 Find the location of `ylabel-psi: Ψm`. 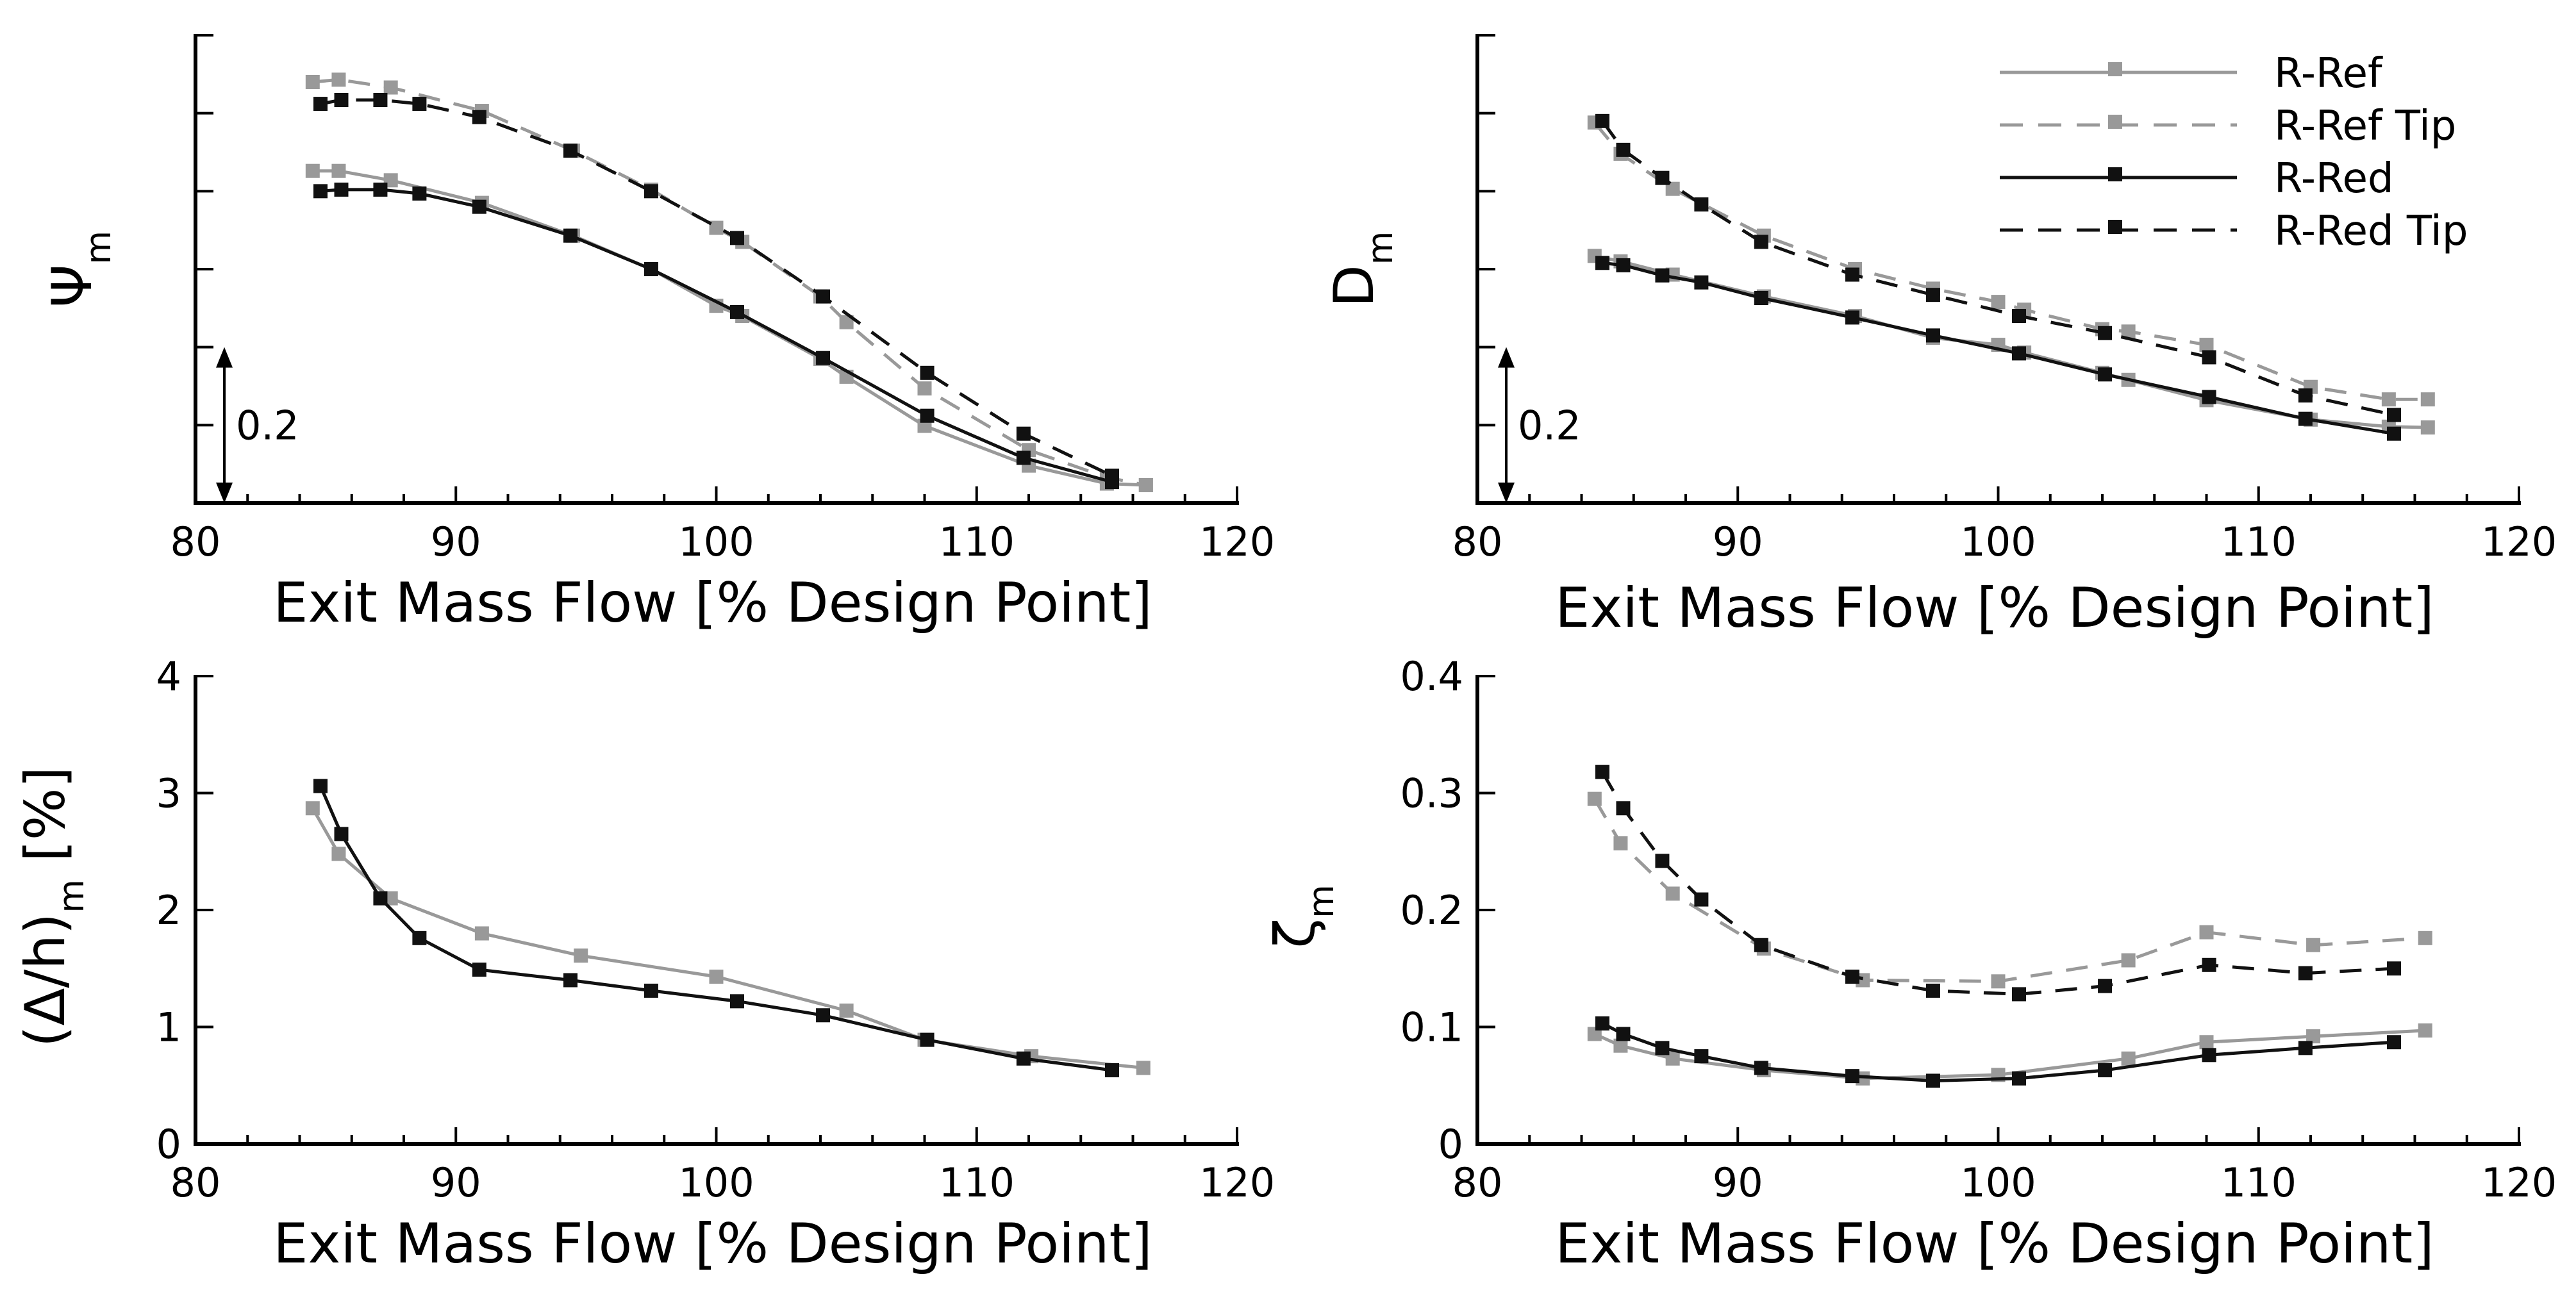

ylabel-psi: Ψm is located at coordinates (79, 269).